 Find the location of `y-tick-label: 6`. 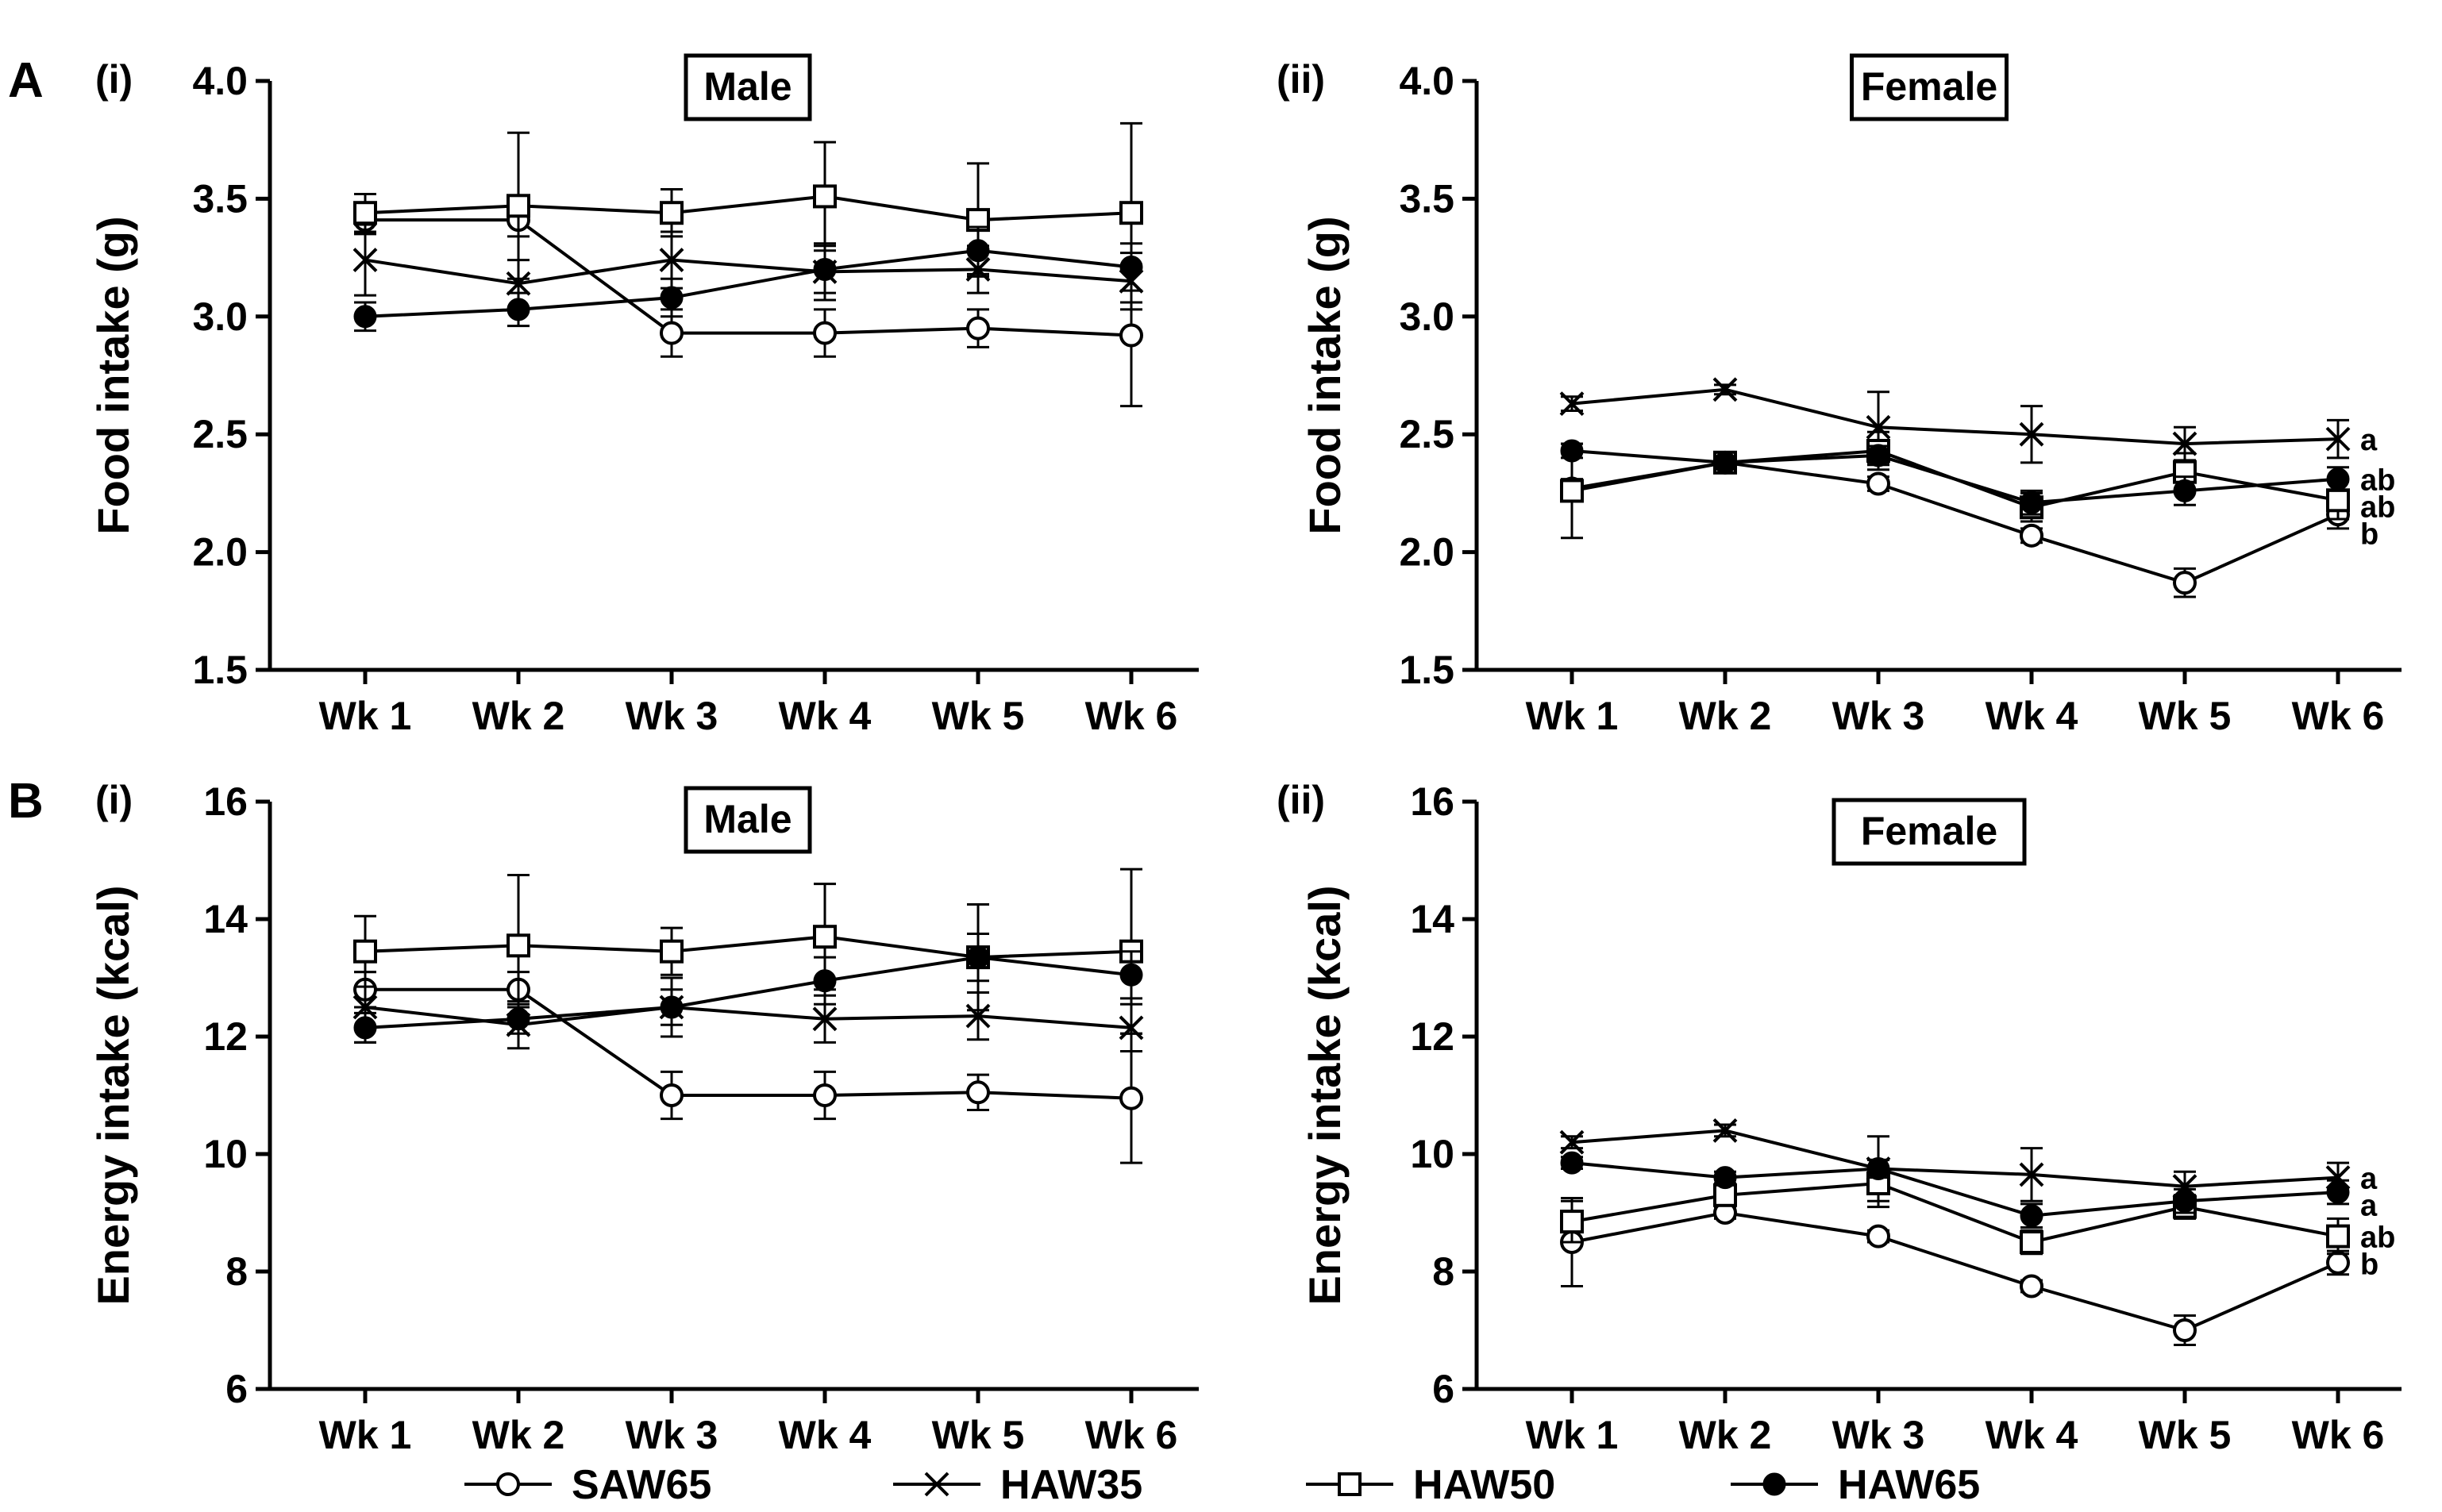

y-tick-label: 6 is located at coordinates (1443, 1389).